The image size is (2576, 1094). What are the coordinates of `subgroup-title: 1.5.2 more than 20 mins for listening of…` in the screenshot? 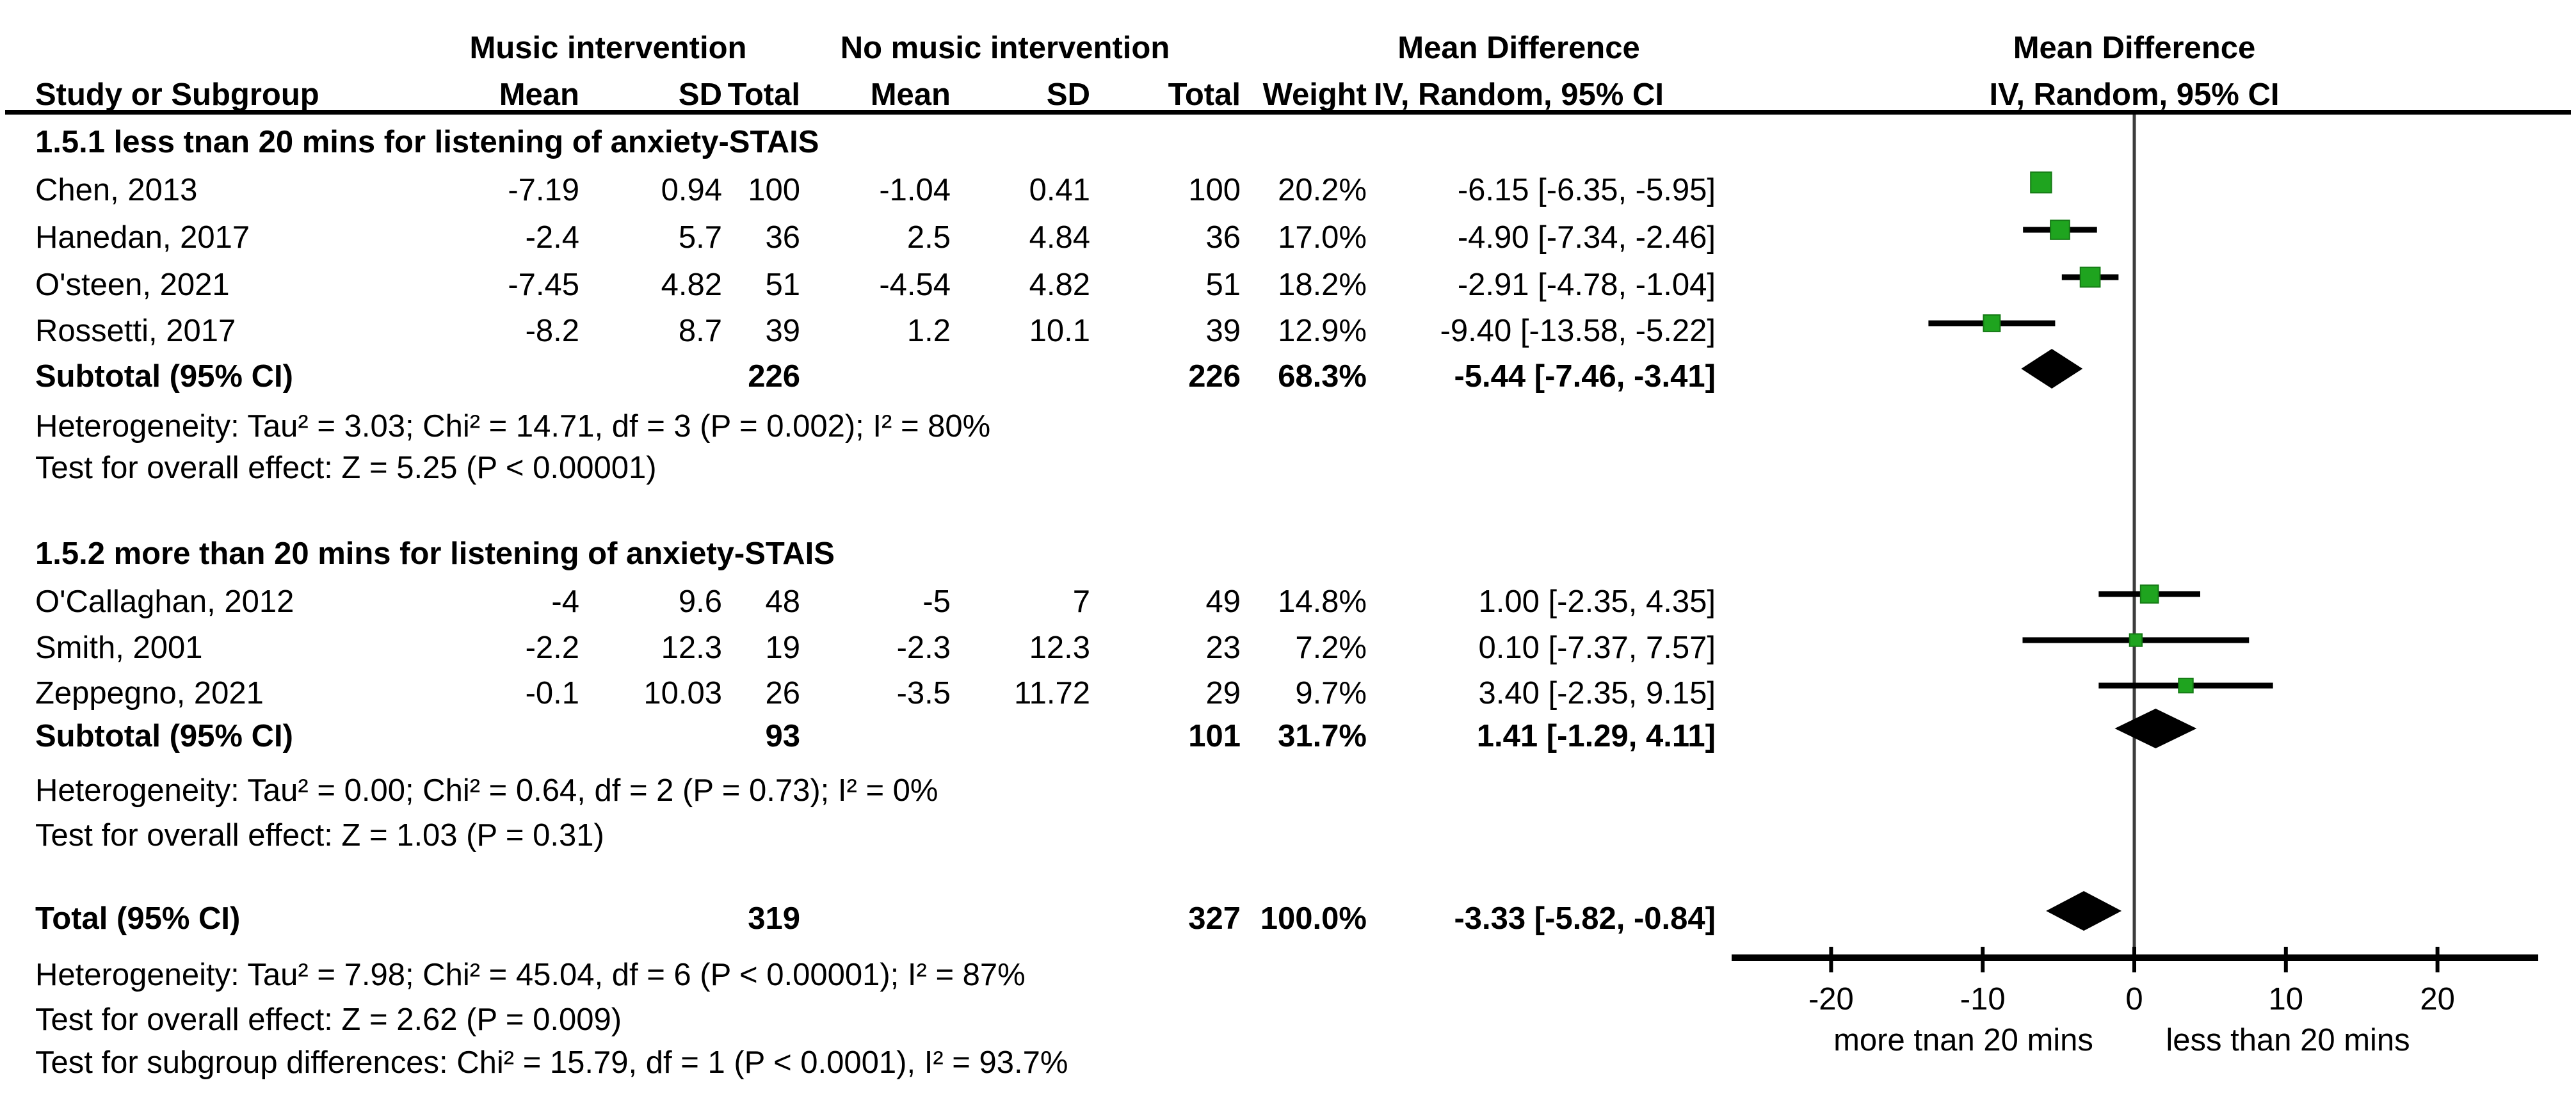 It's located at (435, 553).